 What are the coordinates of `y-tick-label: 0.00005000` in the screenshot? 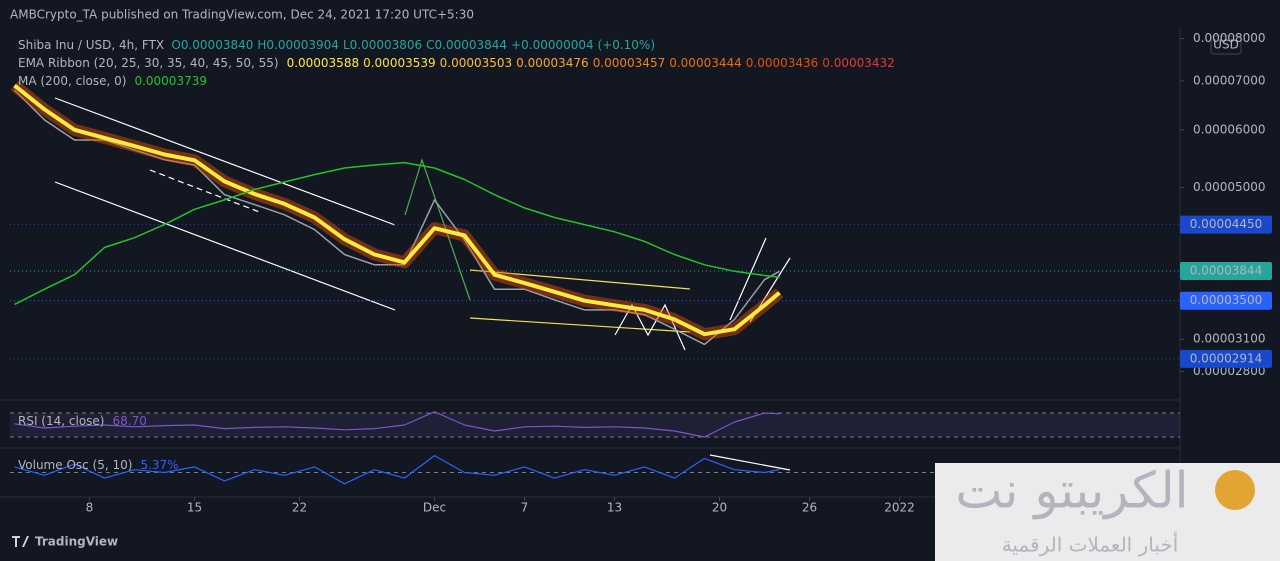 It's located at (1229, 187).